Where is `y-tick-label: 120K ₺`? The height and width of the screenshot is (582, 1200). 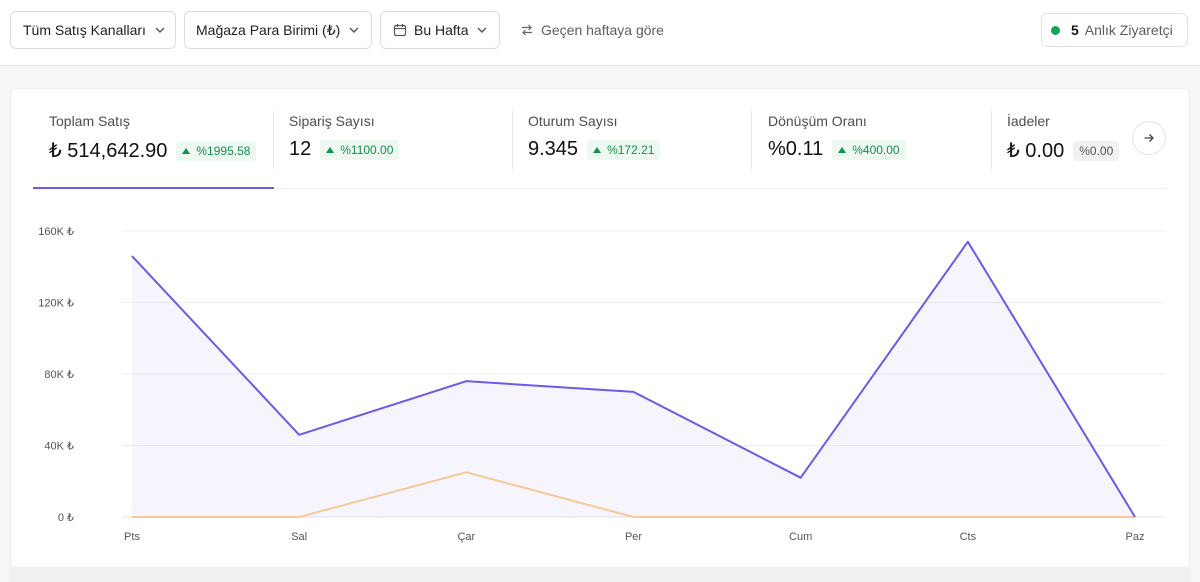
y-tick-label: 120K ₺ is located at coordinates (56, 304).